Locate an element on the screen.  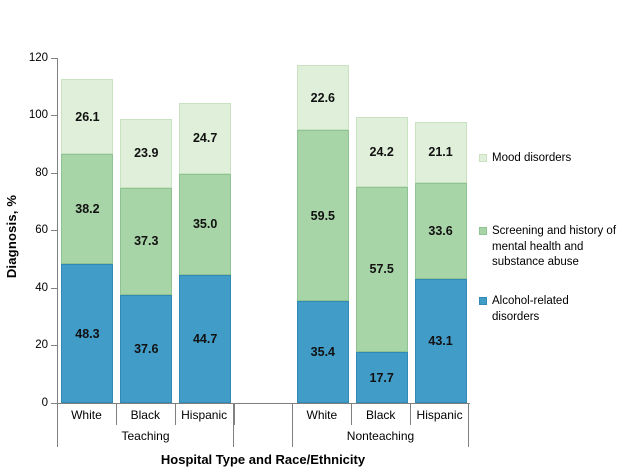
y-tick-label: 0 is located at coordinates (44, 402).